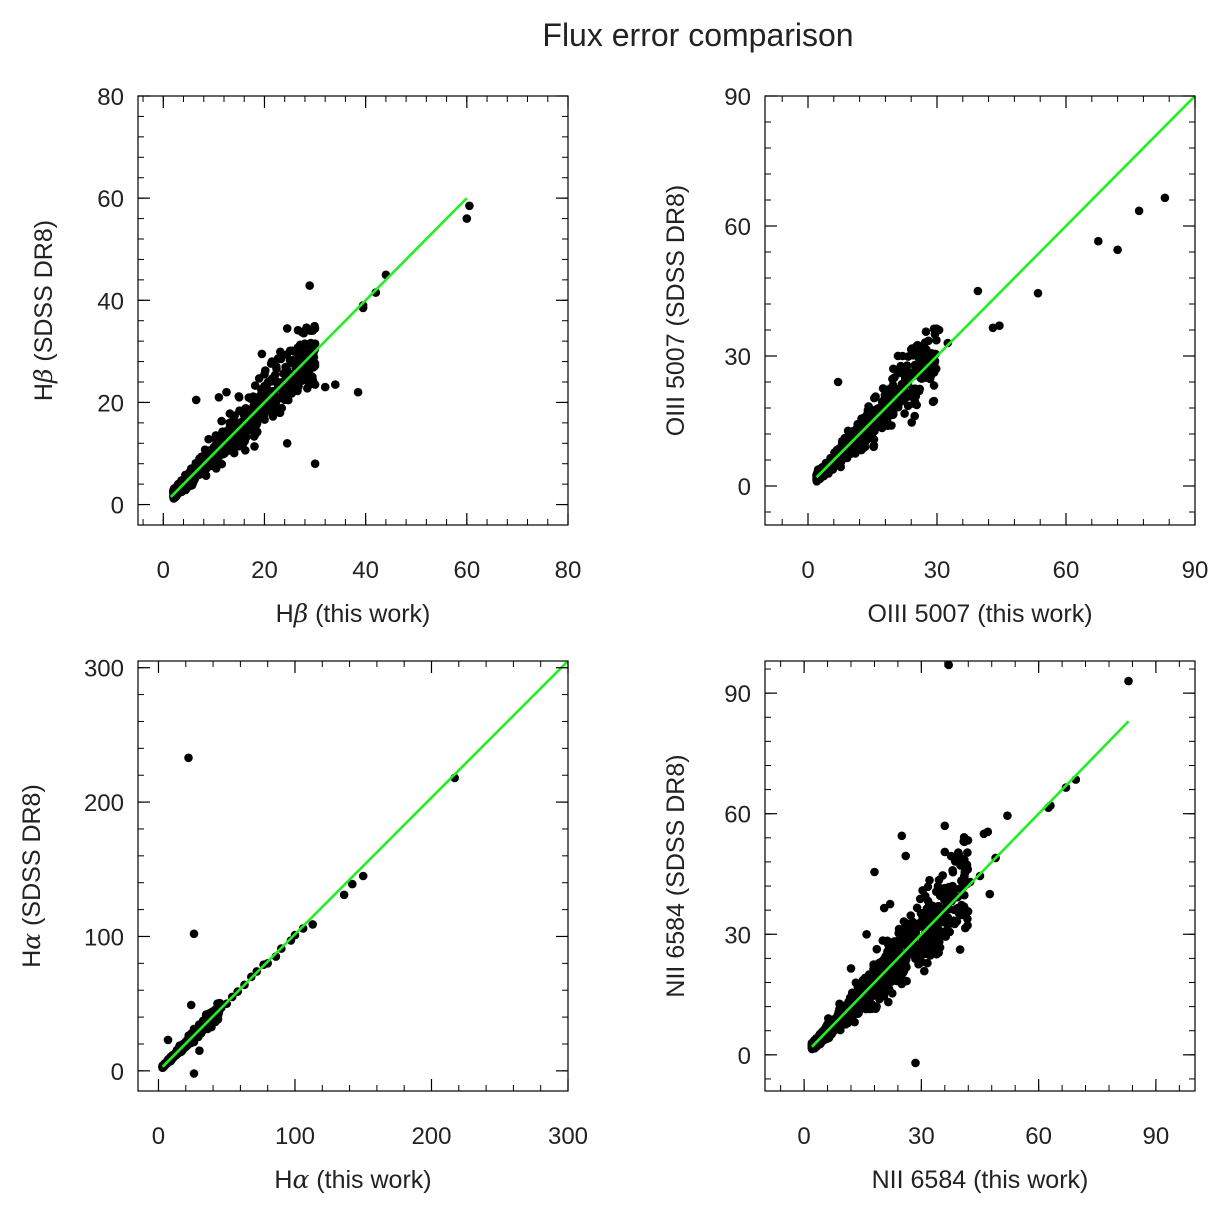  What do you see at coordinates (295, 1136) in the screenshot?
I see `x-tick-label: 100` at bounding box center [295, 1136].